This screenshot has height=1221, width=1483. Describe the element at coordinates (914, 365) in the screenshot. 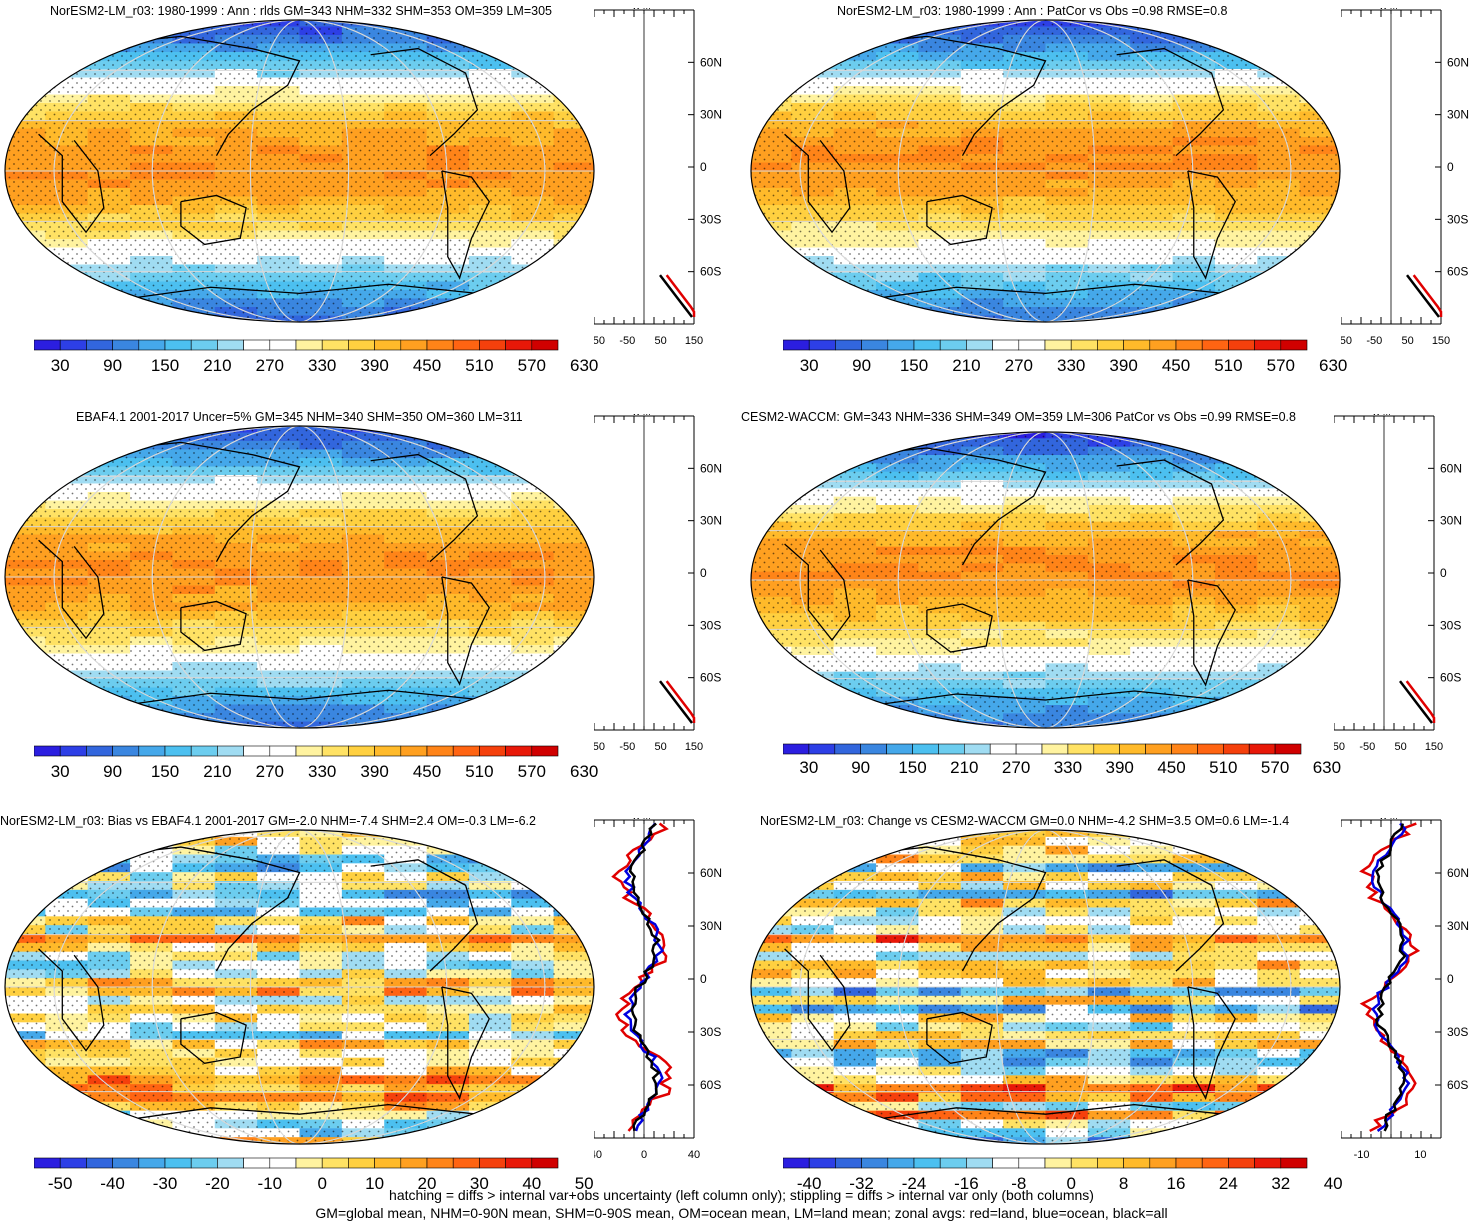

I see `colorbar-label: 150` at that location.